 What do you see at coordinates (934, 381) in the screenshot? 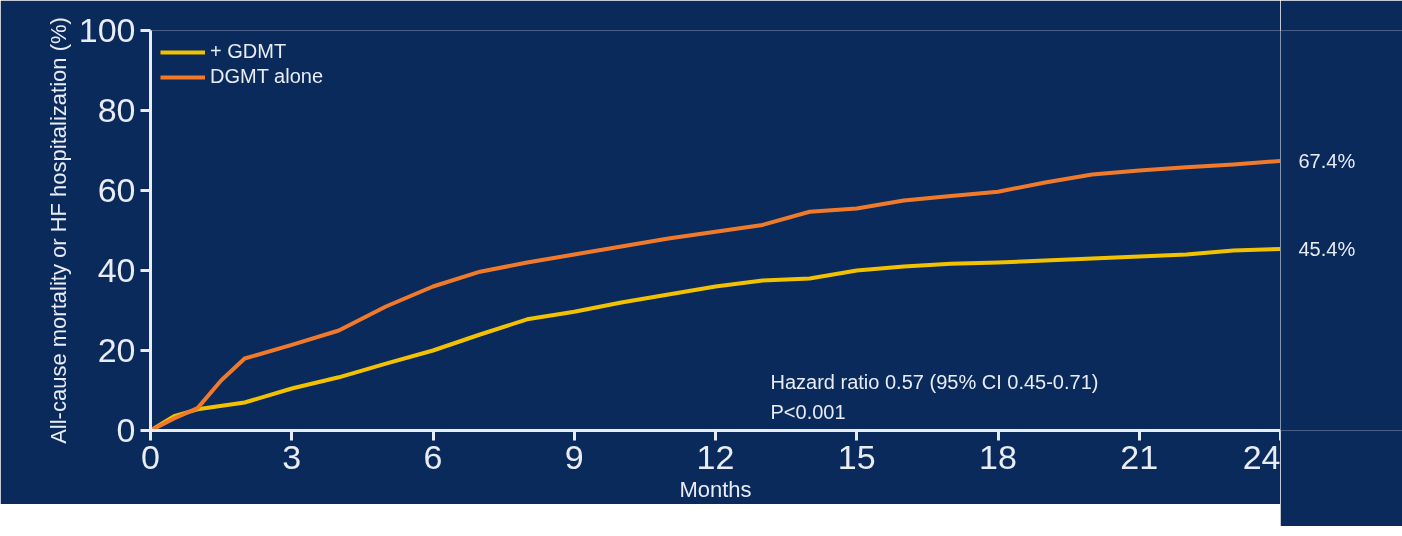
I see `annotation: Hazard ratio 0.57 (95% CI 0.45-0.71)` at bounding box center [934, 381].